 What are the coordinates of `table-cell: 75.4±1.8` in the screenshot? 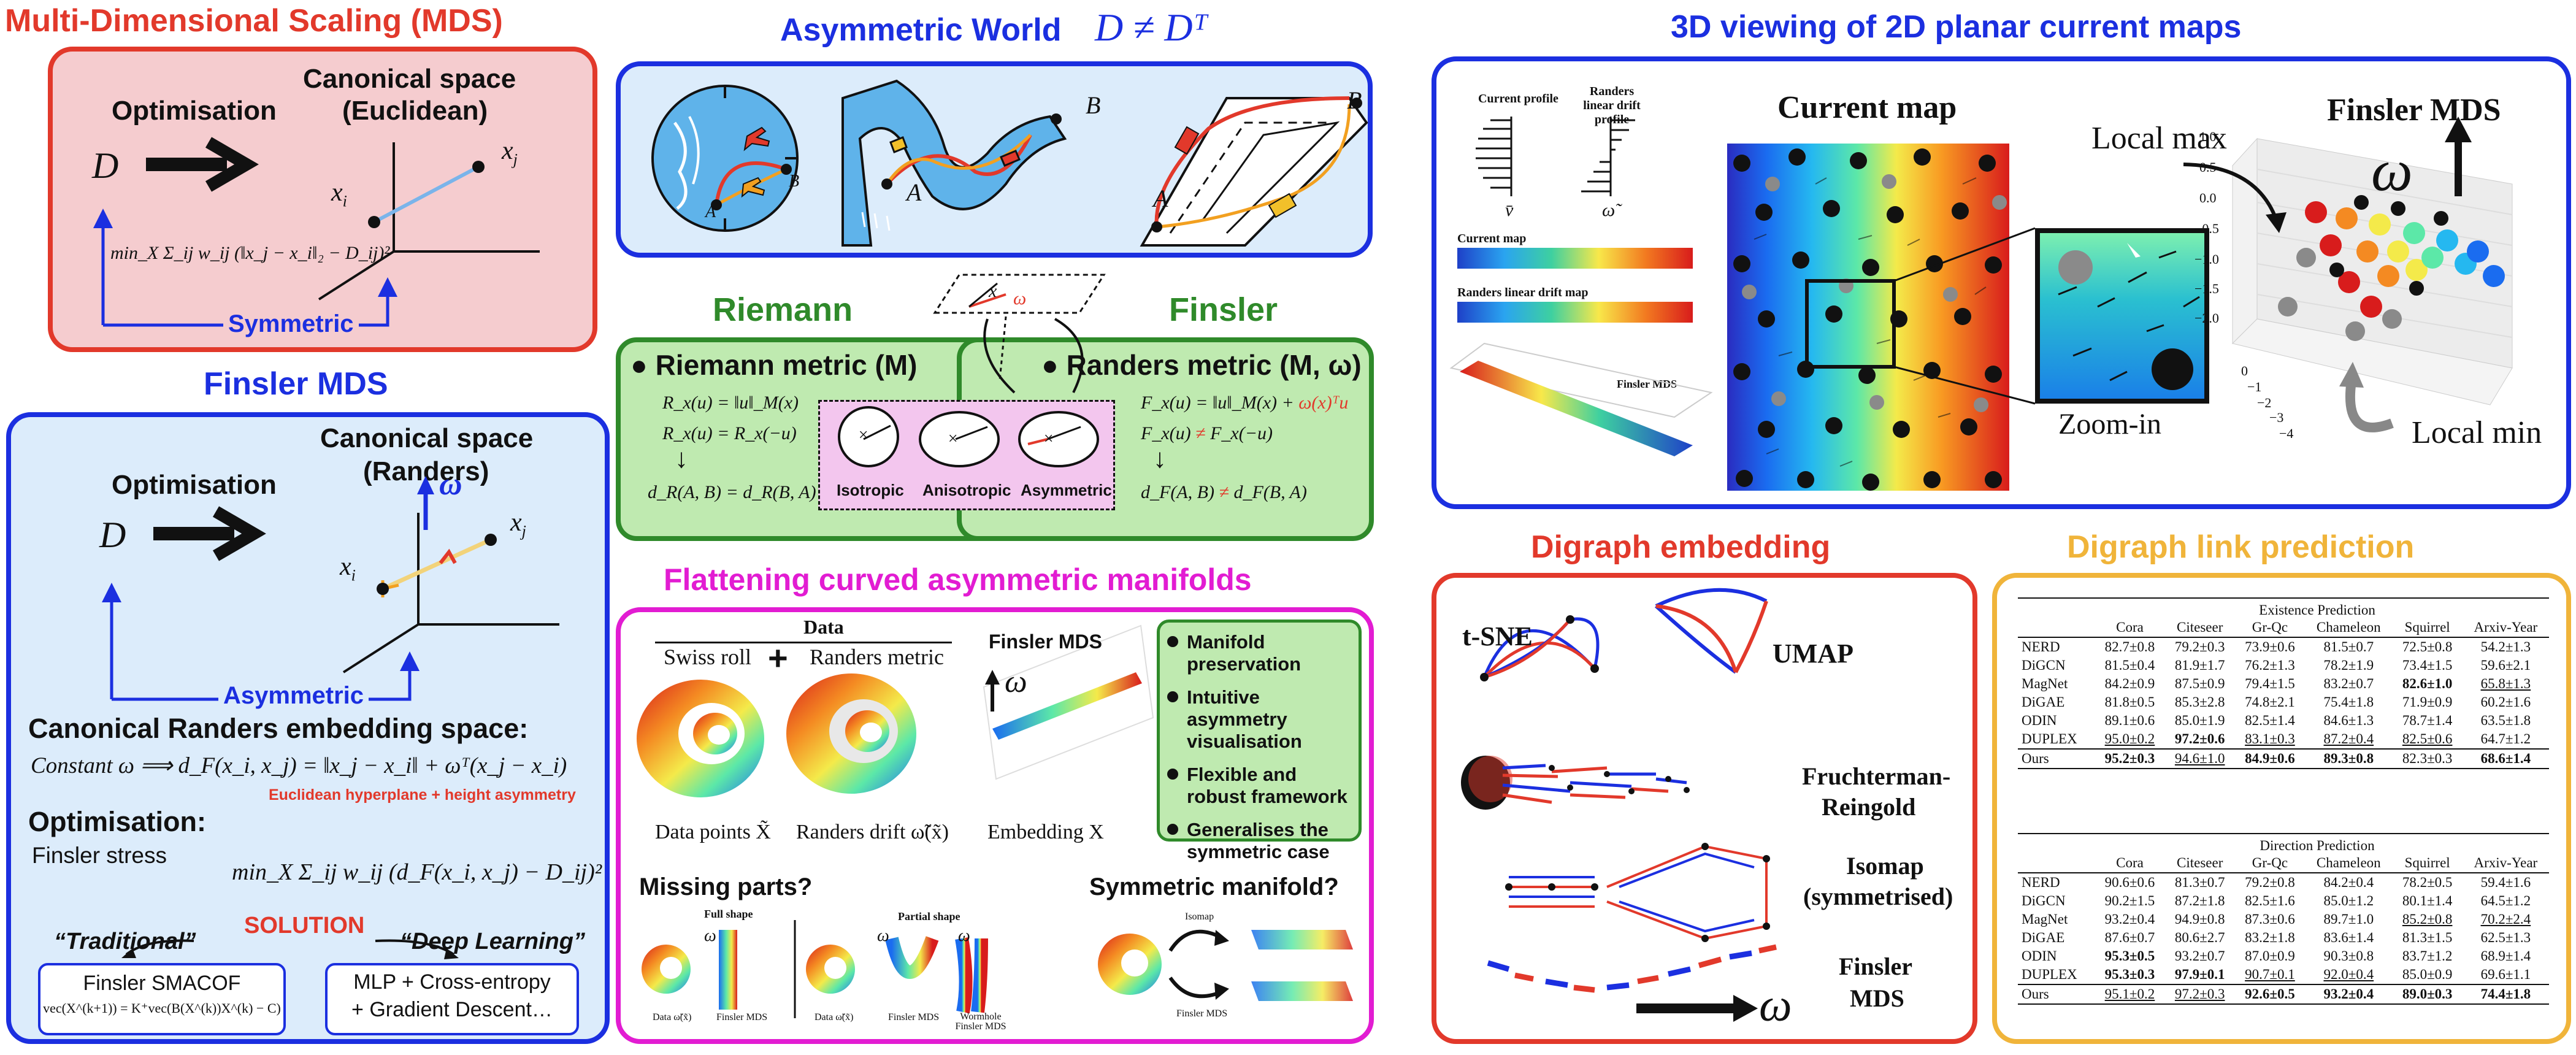 It's located at (2348, 702).